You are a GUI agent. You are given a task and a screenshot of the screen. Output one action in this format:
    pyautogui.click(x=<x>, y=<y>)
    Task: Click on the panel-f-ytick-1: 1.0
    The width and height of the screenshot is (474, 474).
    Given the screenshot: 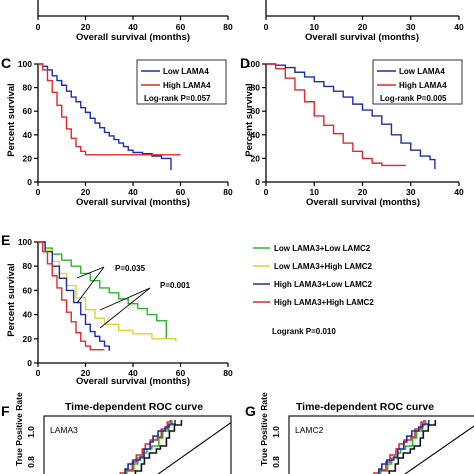 What is the action you would take?
    pyautogui.click(x=31, y=432)
    